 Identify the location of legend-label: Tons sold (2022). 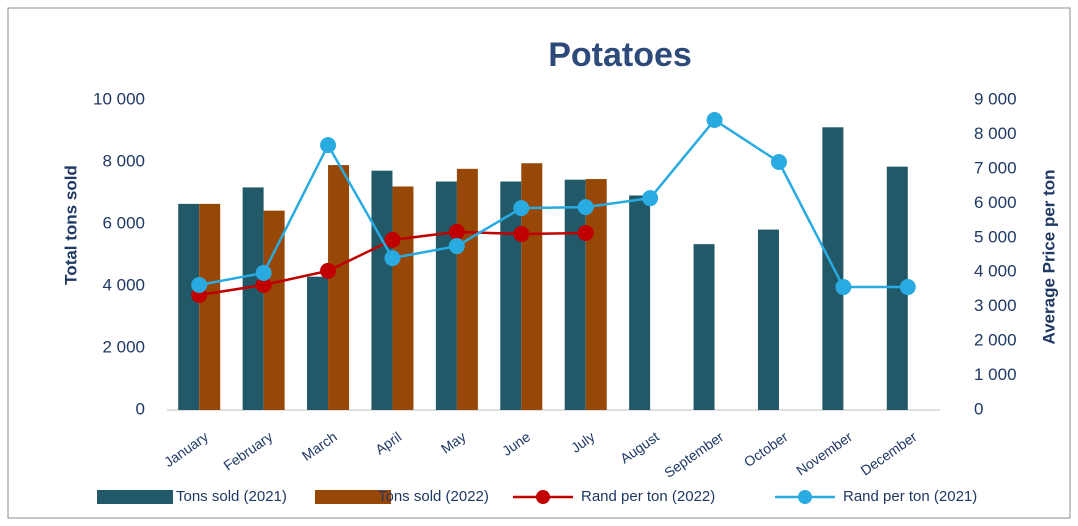
(433, 496).